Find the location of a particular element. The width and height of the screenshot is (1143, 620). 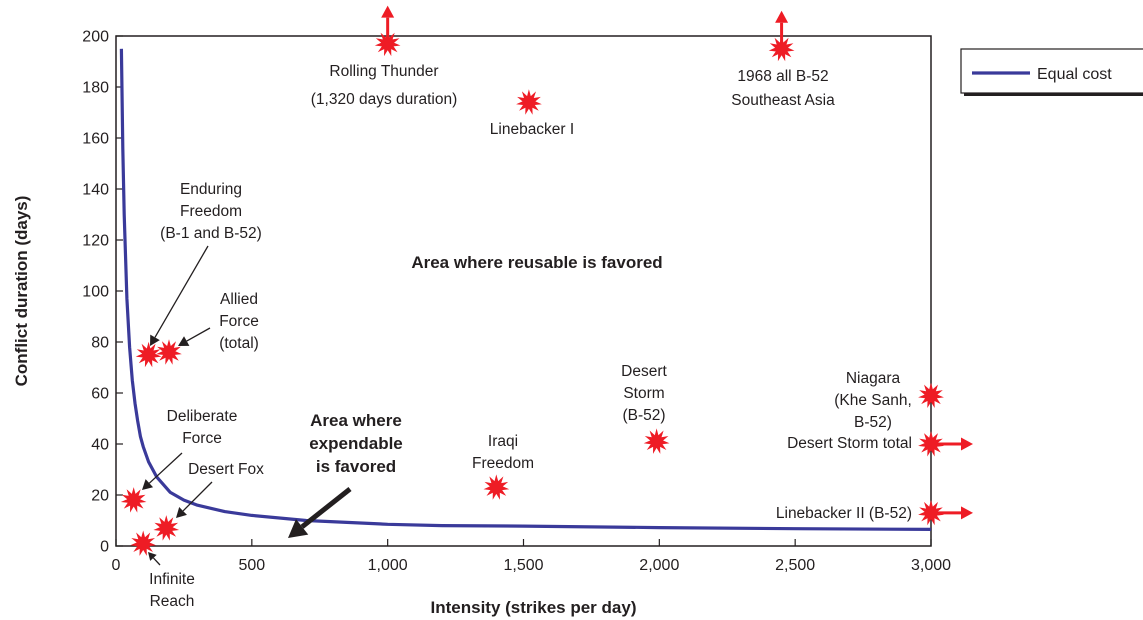

legend-box is located at coordinates (1051, 71).